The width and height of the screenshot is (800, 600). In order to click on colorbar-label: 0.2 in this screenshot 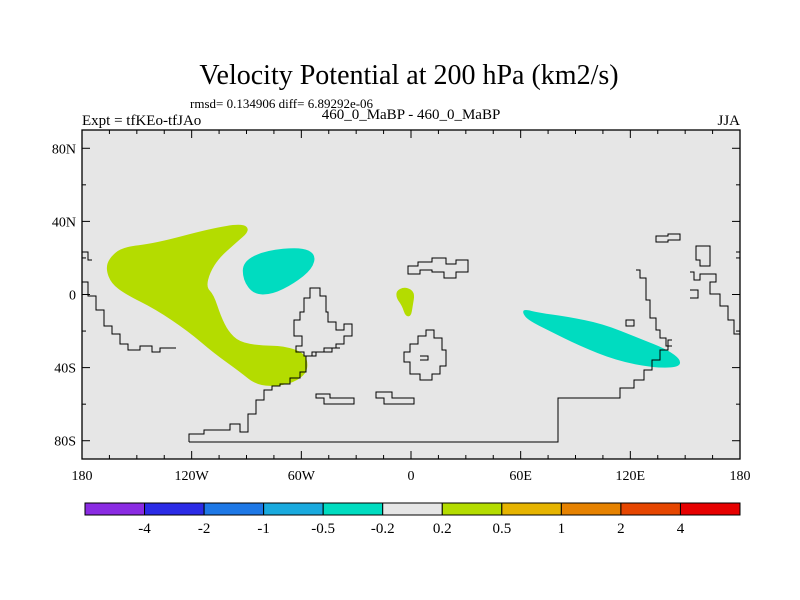, I will do `click(442, 529)`.